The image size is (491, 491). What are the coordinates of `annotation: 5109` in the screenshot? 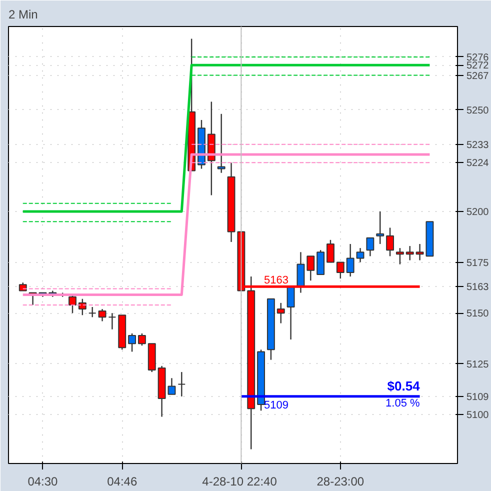 It's located at (276, 405).